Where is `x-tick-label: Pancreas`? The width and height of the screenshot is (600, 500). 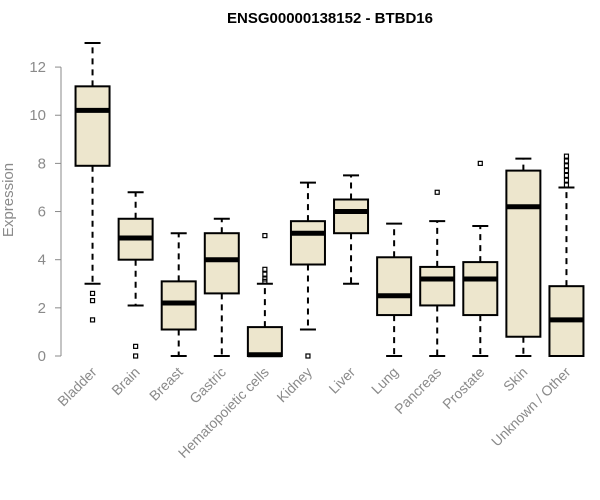 x-tick-label: Pancreas is located at coordinates (417, 390).